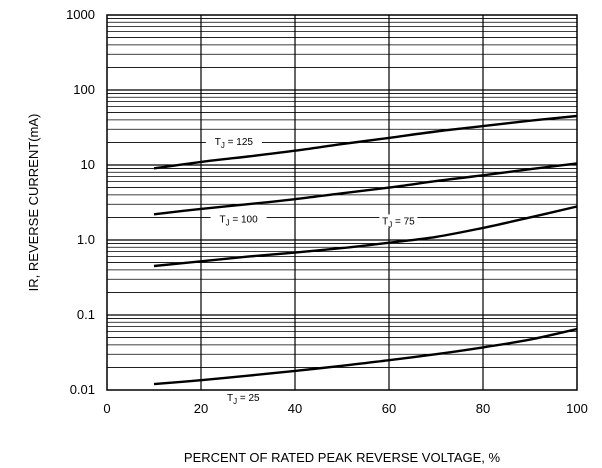  Describe the element at coordinates (243, 399) in the screenshot. I see `curve-label: TJ = 25` at that location.